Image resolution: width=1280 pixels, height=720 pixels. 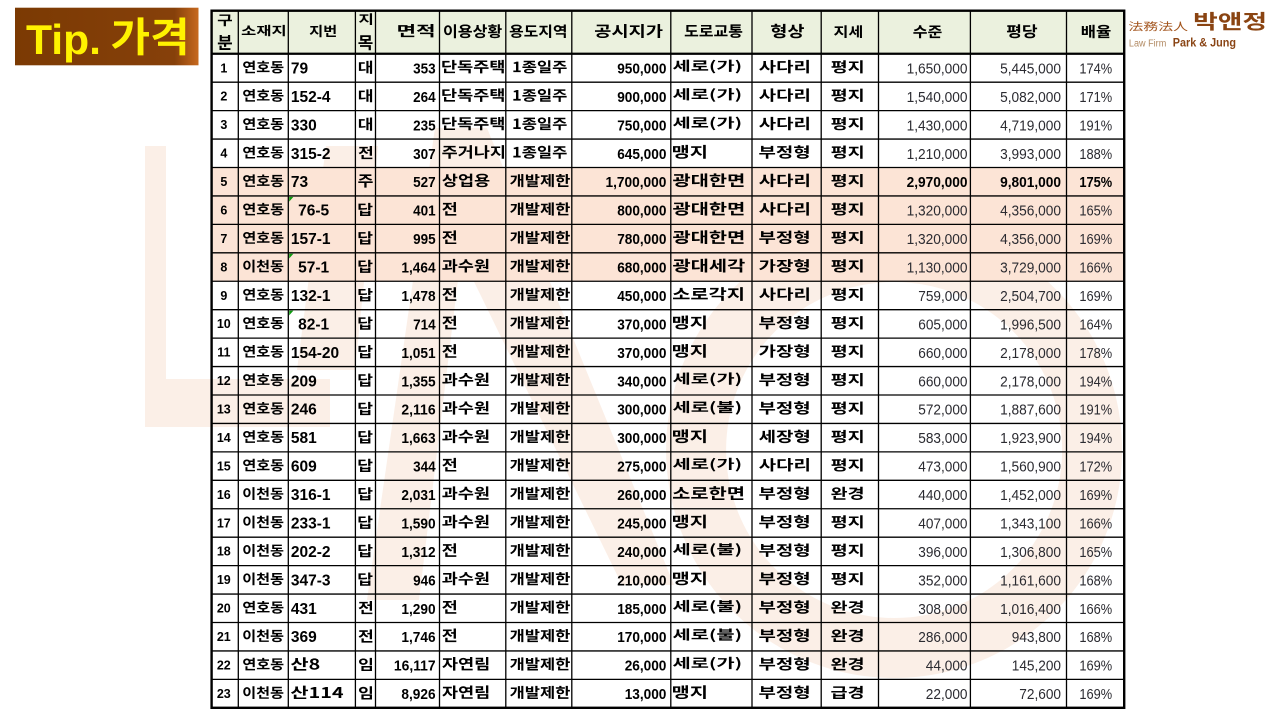 I want to click on svg-text: 583,000, so click(x=942, y=438).